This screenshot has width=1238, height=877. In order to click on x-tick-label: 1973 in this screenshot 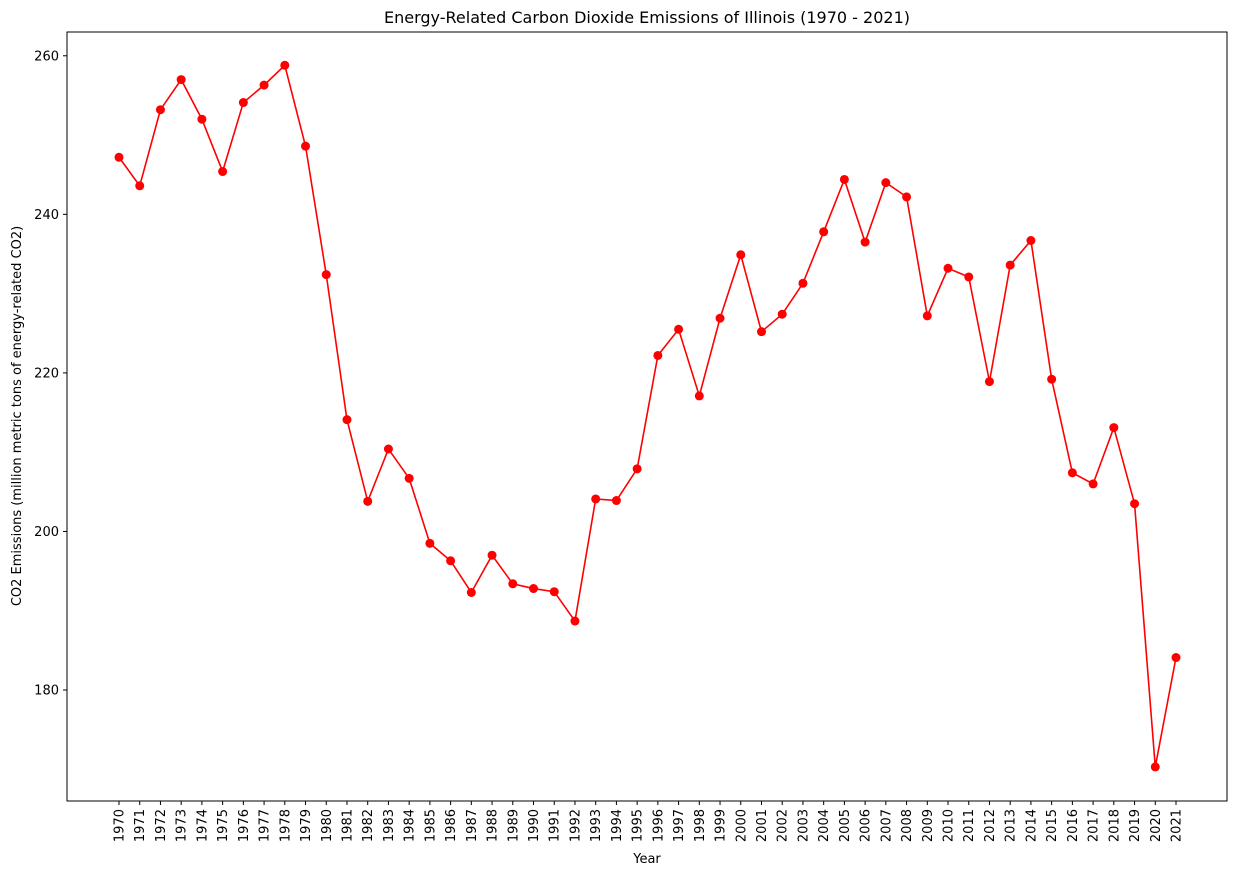, I will do `click(182, 825)`.